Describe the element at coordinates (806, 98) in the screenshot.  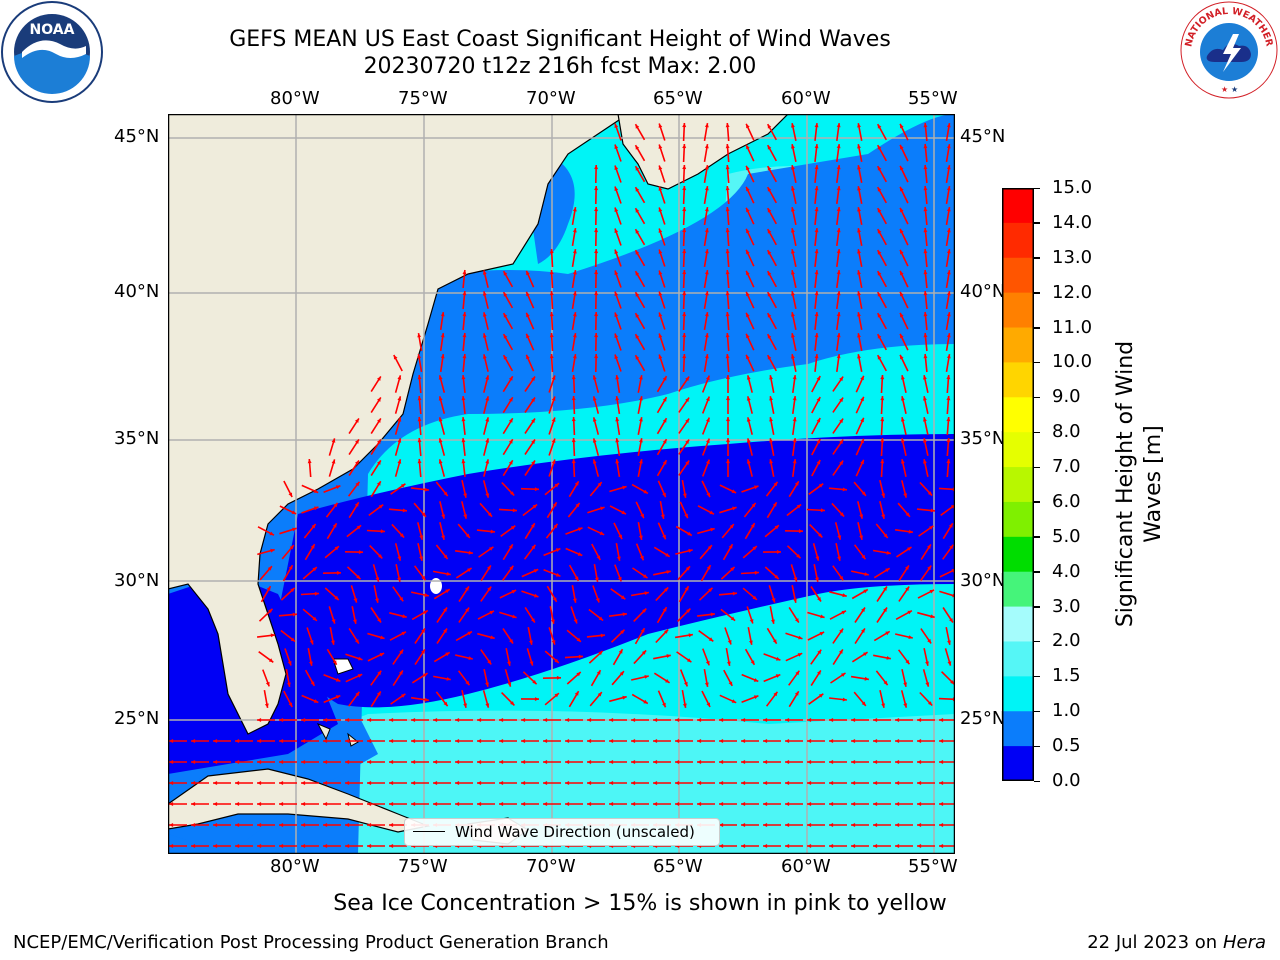
I see `lon-tick-top-60w: 60°W` at that location.